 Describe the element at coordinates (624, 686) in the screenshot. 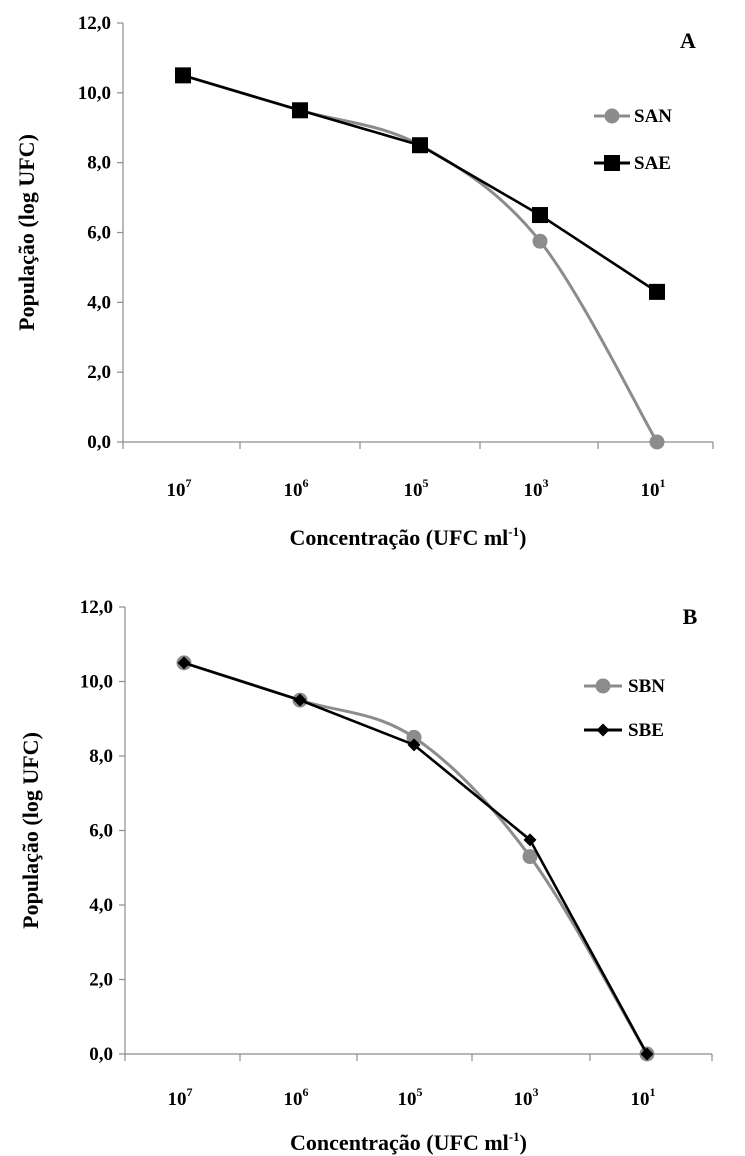

I see `legend-item-sbn: SBN` at that location.